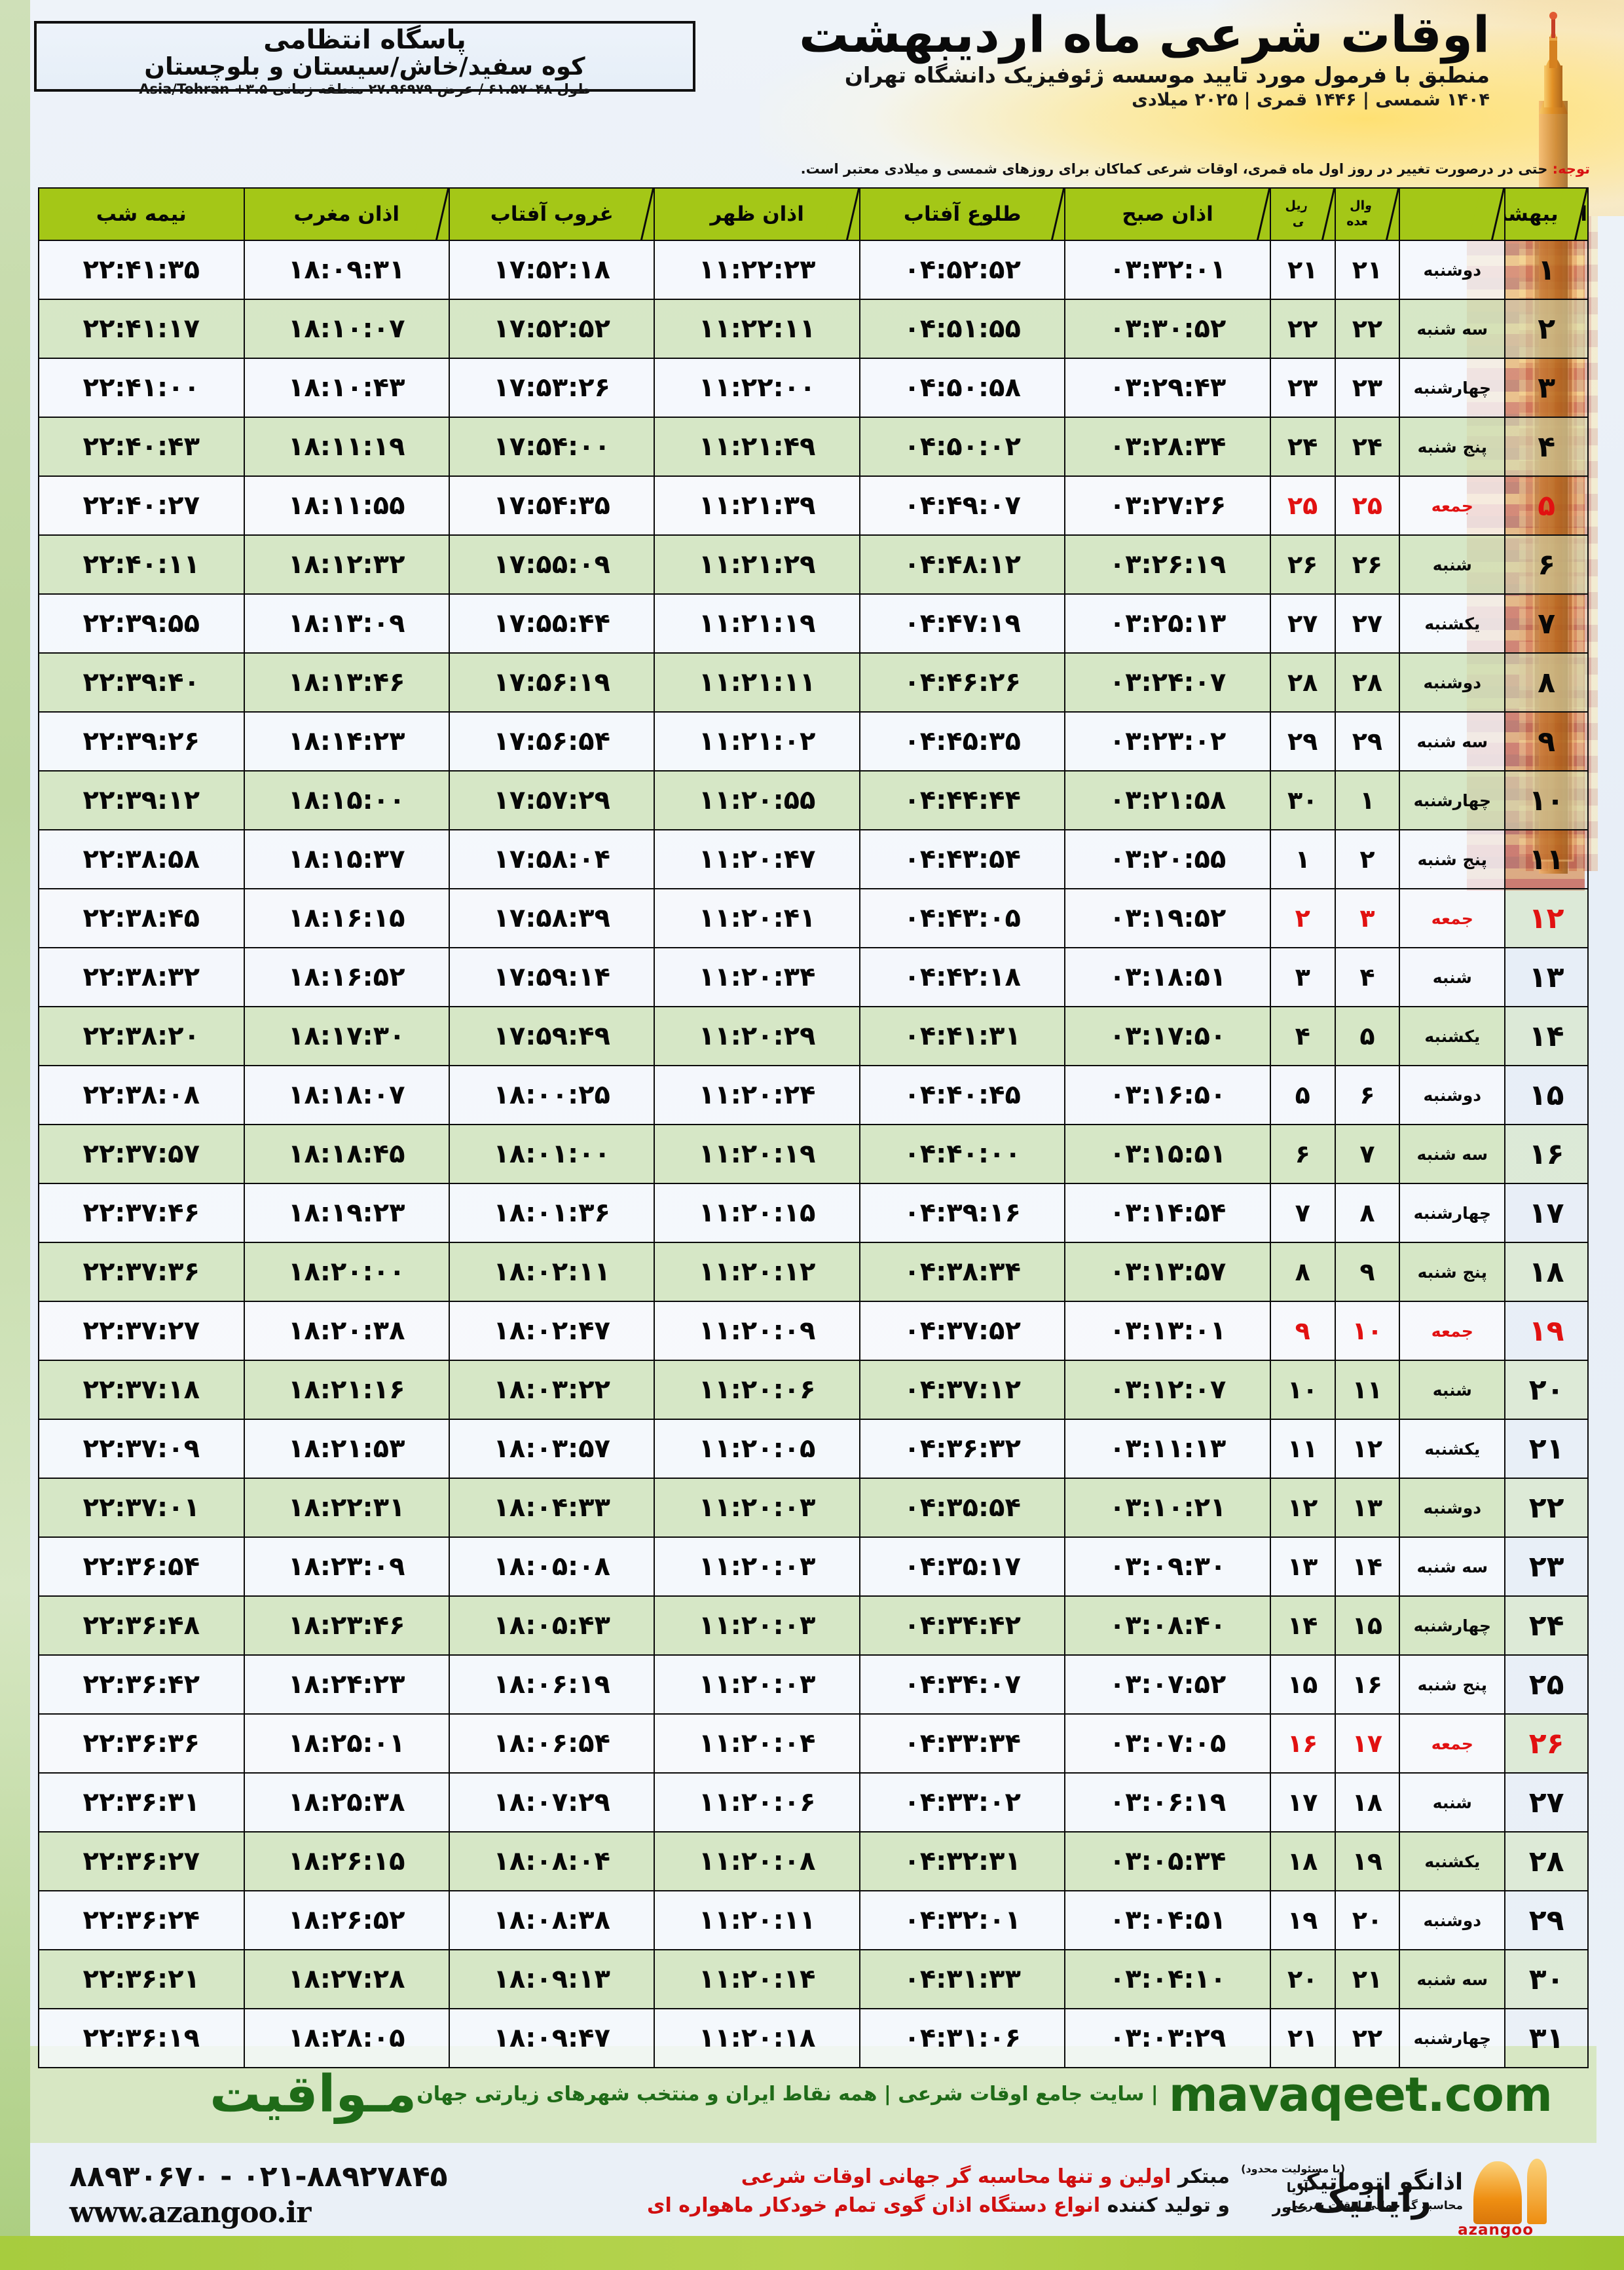 The width and height of the screenshot is (1624, 2270). Describe the element at coordinates (1290, 2207) in the screenshot. I see `rayaneek-khavar: خاور` at that location.